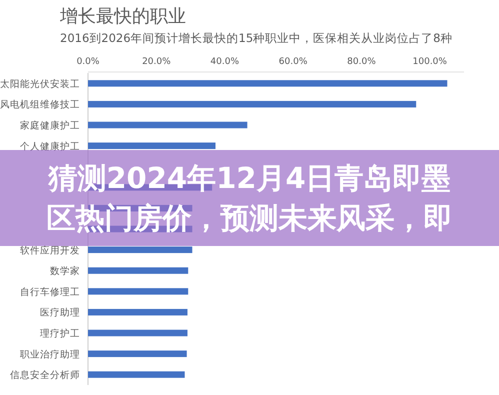  Describe the element at coordinates (65, 271) in the screenshot. I see `y-tick-label: 数学家` at that location.